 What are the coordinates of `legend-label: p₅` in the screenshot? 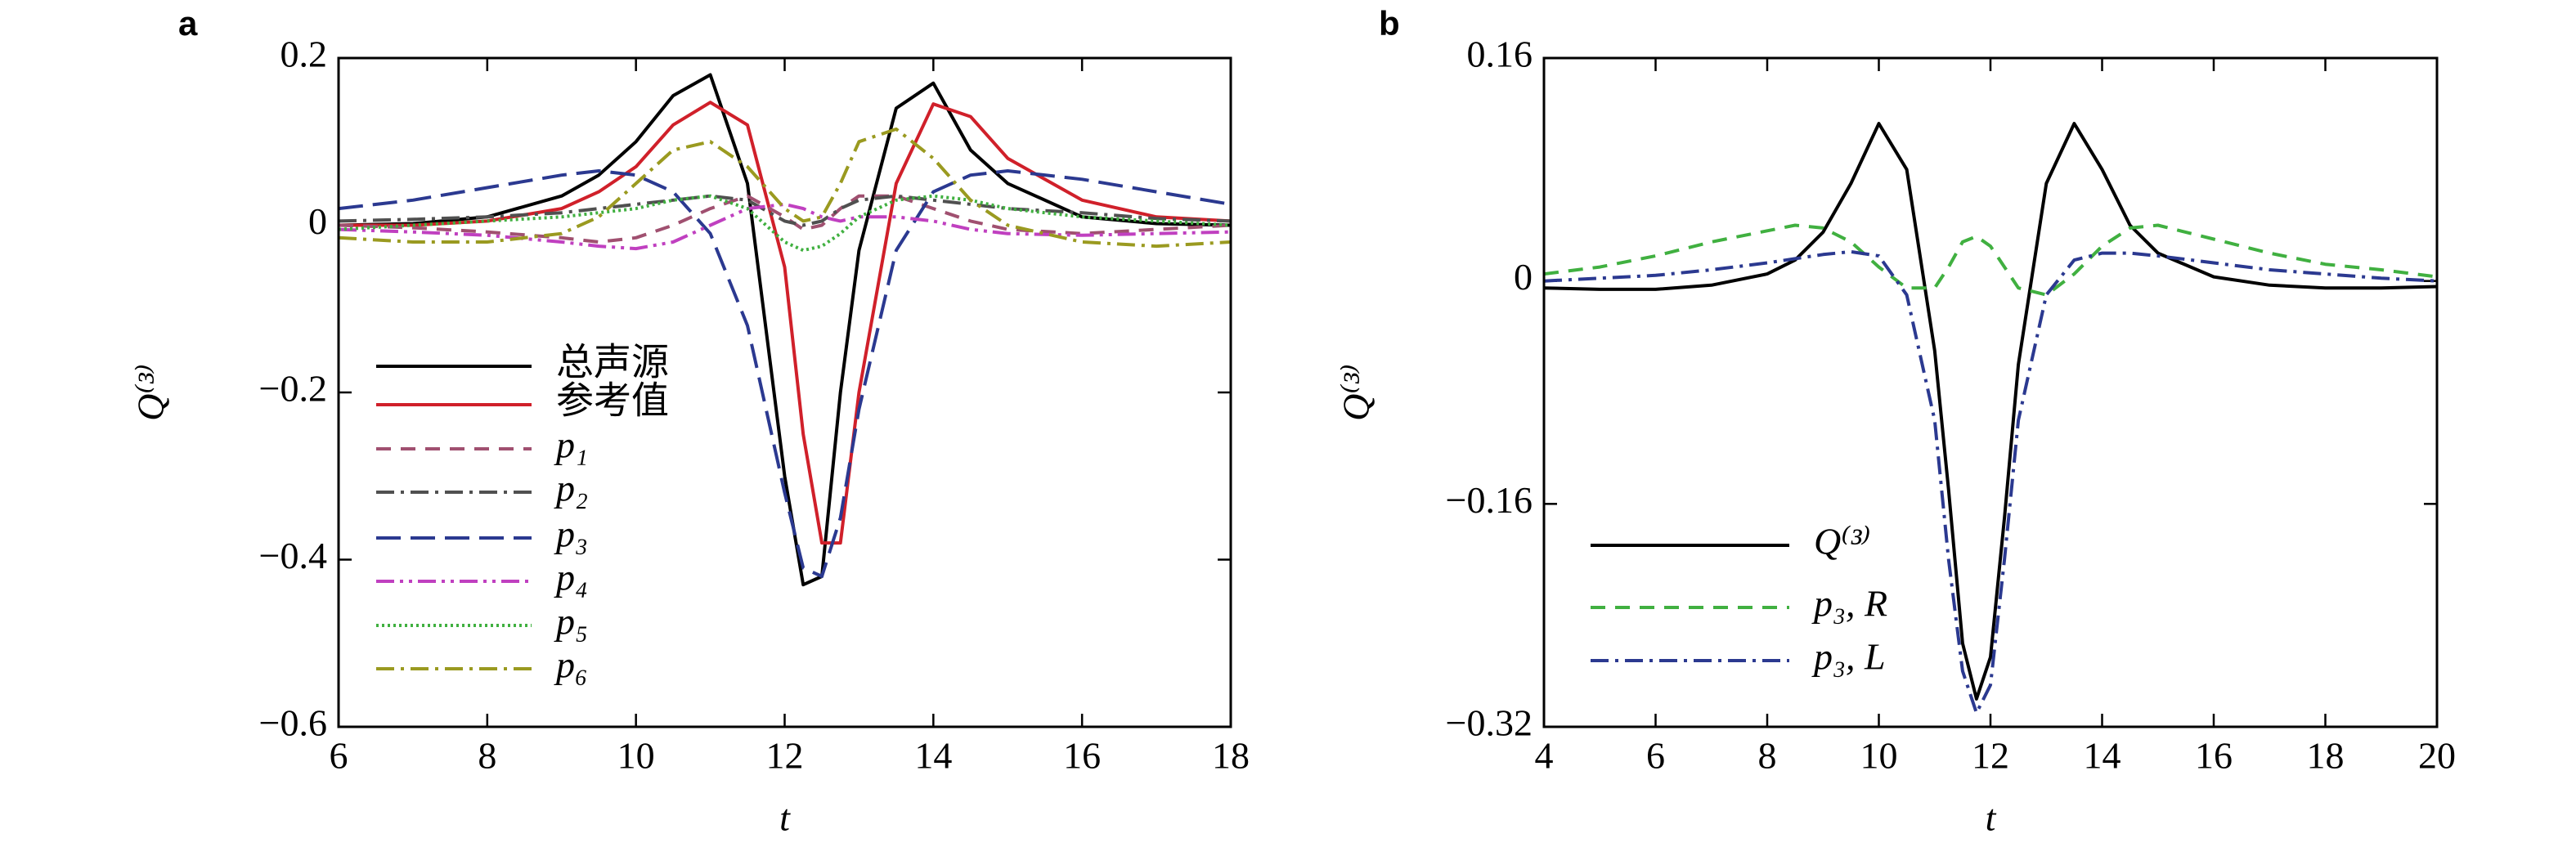 It's located at (571, 622).